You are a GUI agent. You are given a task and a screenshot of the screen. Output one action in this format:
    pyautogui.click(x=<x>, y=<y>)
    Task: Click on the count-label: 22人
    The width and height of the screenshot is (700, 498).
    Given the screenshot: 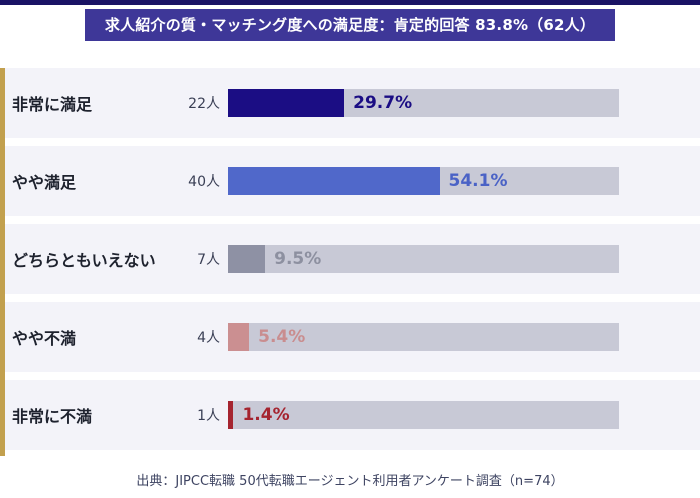 What is the action you would take?
    pyautogui.click(x=204, y=104)
    